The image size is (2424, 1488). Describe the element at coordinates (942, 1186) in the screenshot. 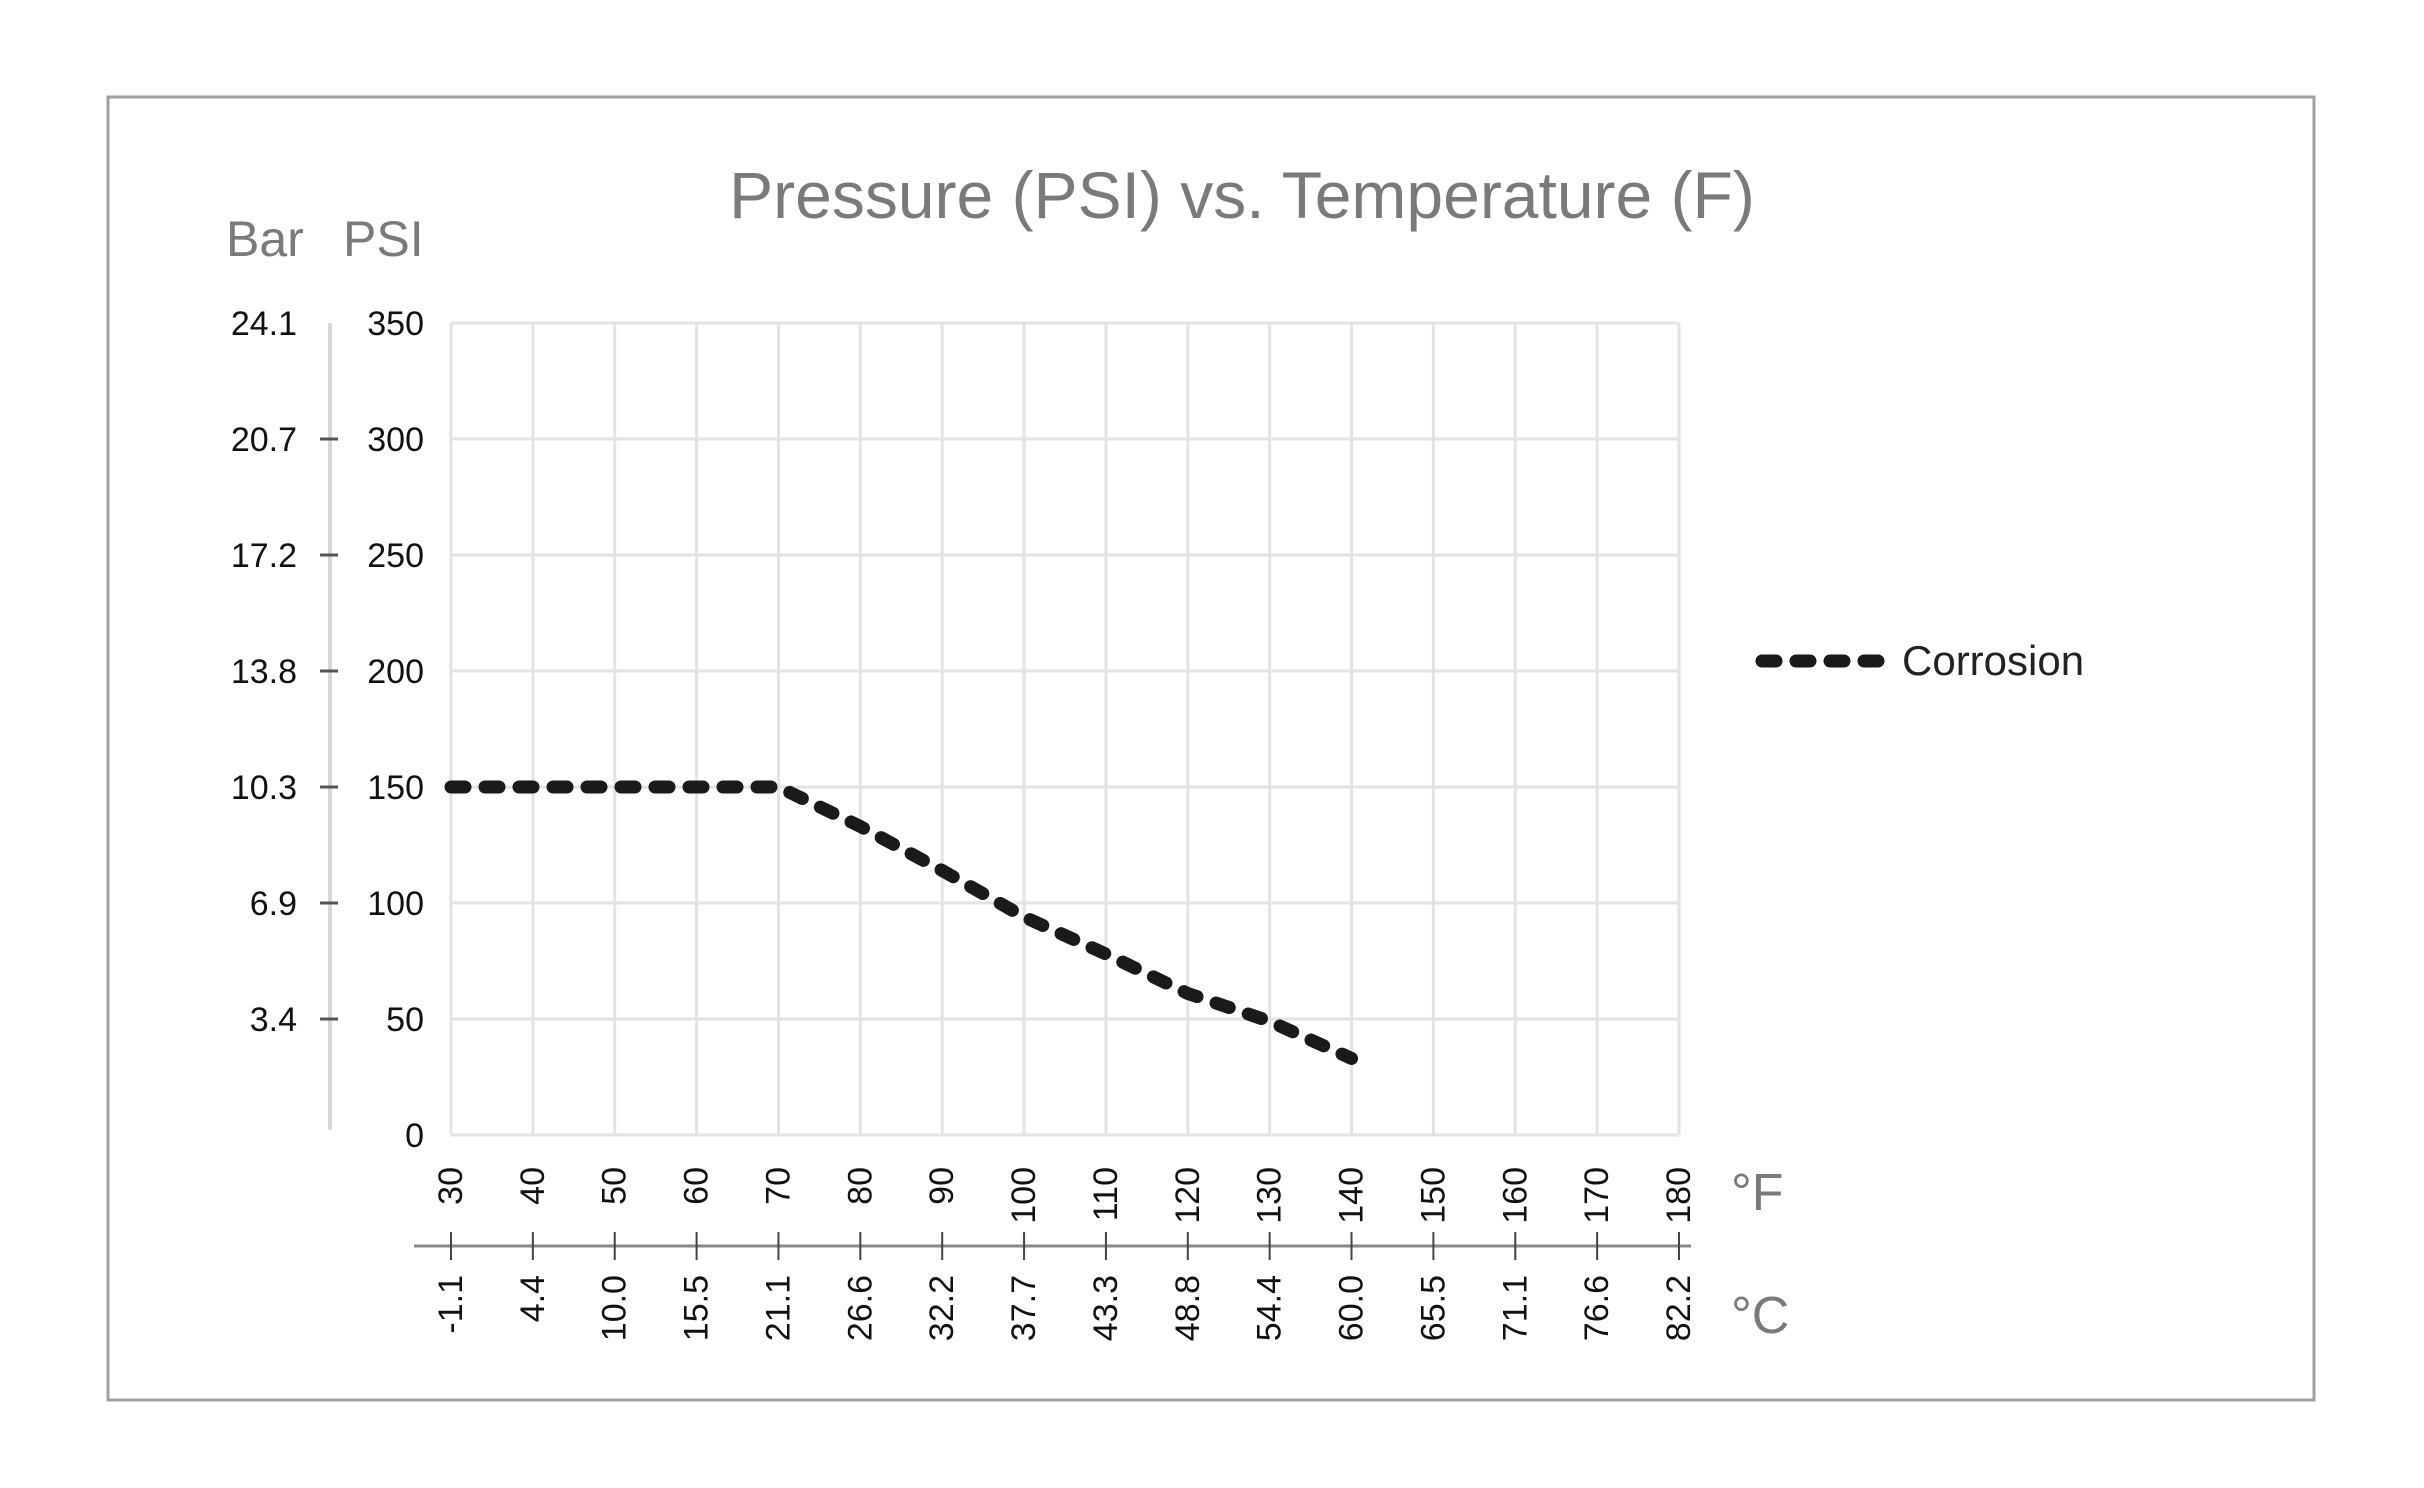

I see `x-tick-label-f: 90` at that location.